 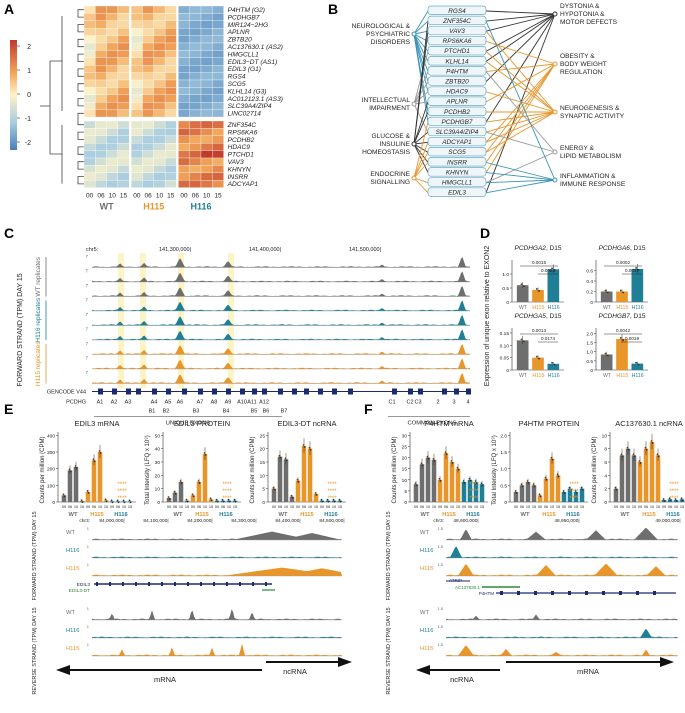 I want to click on track-label: H115, so click(x=426, y=649).